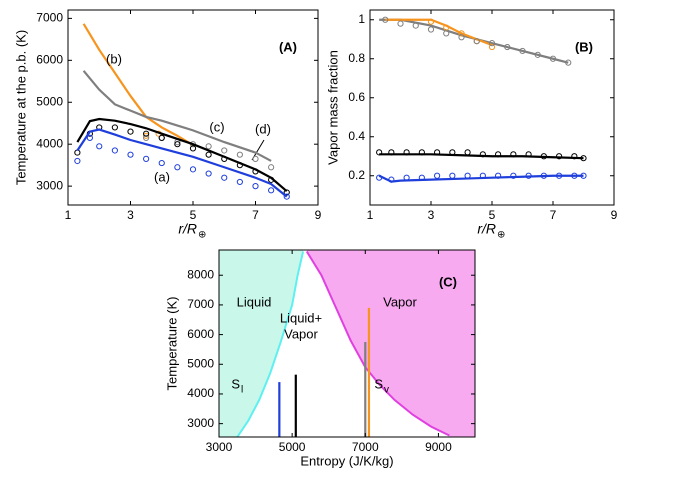 Image resolution: width=693 pixels, height=491 pixels. What do you see at coordinates (292, 447) in the screenshot?
I see `x-tick-label: 5000` at bounding box center [292, 447].